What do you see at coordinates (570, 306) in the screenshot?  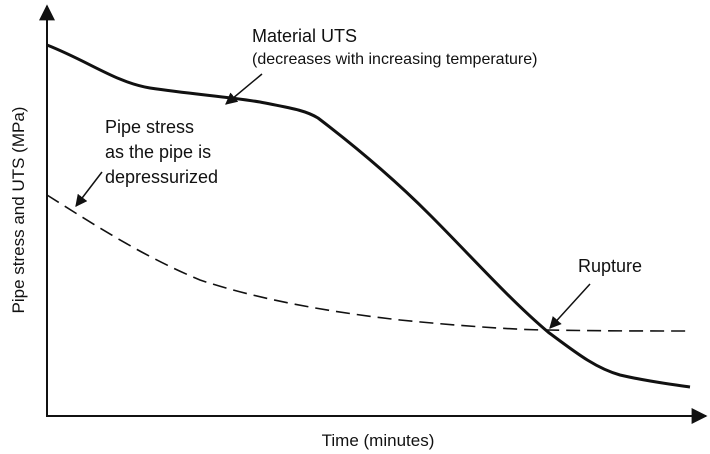 I see `rupture-arrow` at bounding box center [570, 306].